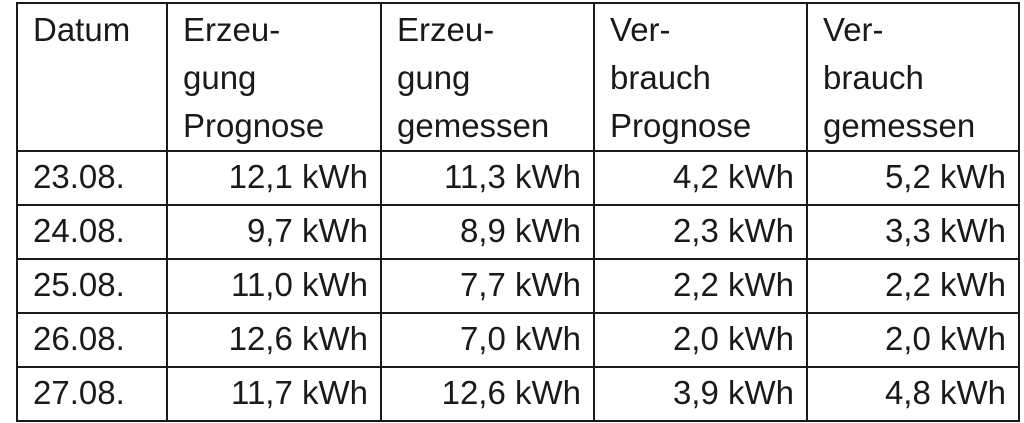  What do you see at coordinates (913, 394) in the screenshot?
I see `consumption-measured-cell: 4,8 kWh` at bounding box center [913, 394].